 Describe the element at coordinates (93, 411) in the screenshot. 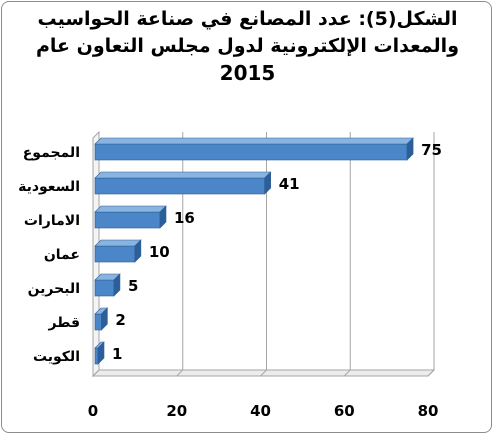

I see `x-tick-label: 0` at that location.